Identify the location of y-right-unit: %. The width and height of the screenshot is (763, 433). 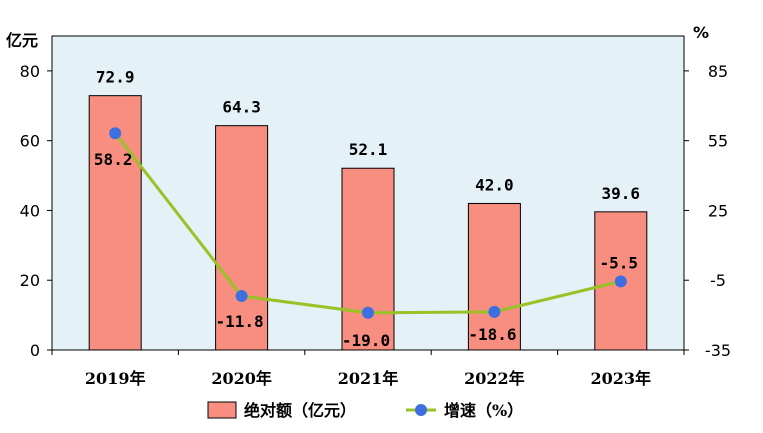
(701, 32).